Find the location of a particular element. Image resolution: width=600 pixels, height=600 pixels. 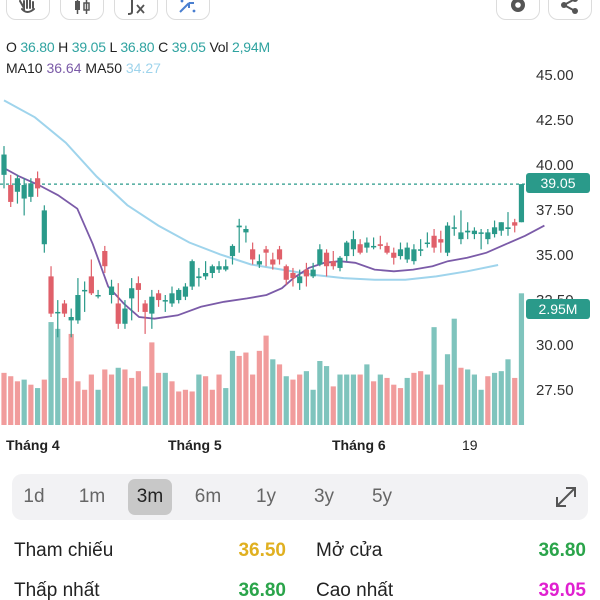

reference-price-value: 36.50 is located at coordinates (262, 550).